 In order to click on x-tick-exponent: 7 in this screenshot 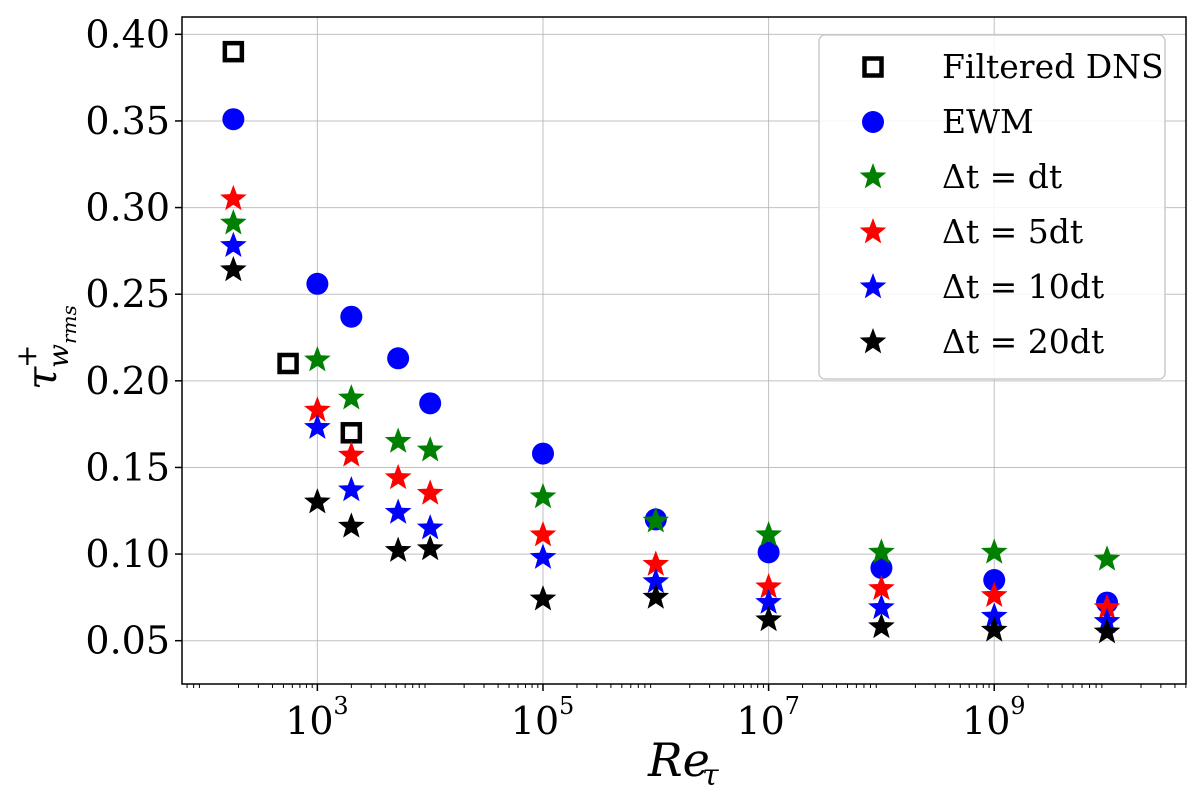, I will do `click(792, 706)`.